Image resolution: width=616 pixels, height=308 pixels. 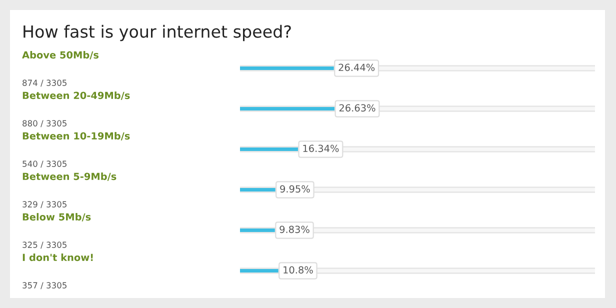 What do you see at coordinates (56, 217) in the screenshot?
I see `y-tick-label: Below 5Mb/s` at bounding box center [56, 217].